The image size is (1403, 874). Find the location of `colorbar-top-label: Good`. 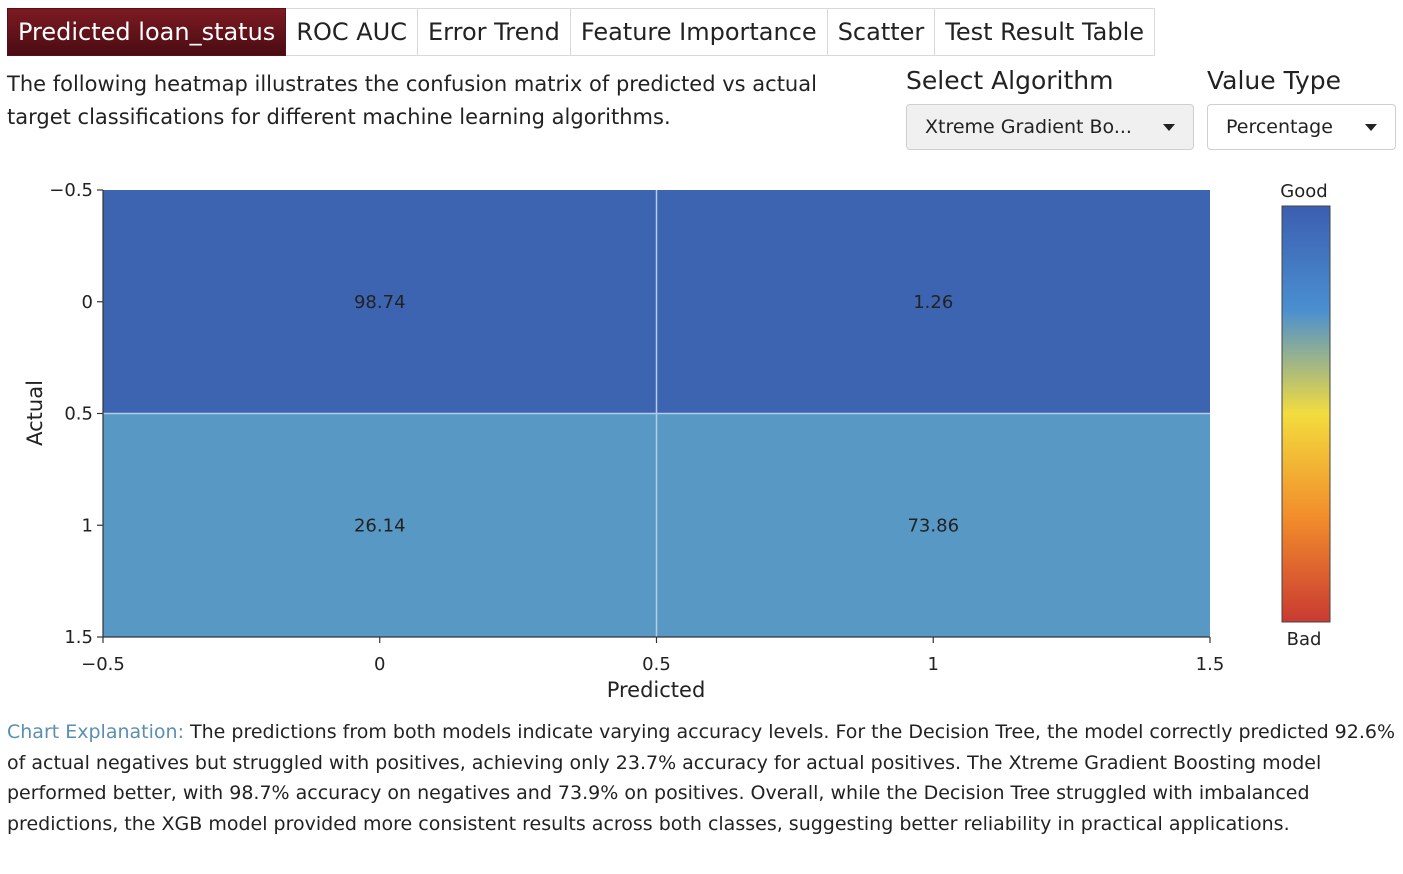

colorbar-top-label: Good is located at coordinates (1303, 191).